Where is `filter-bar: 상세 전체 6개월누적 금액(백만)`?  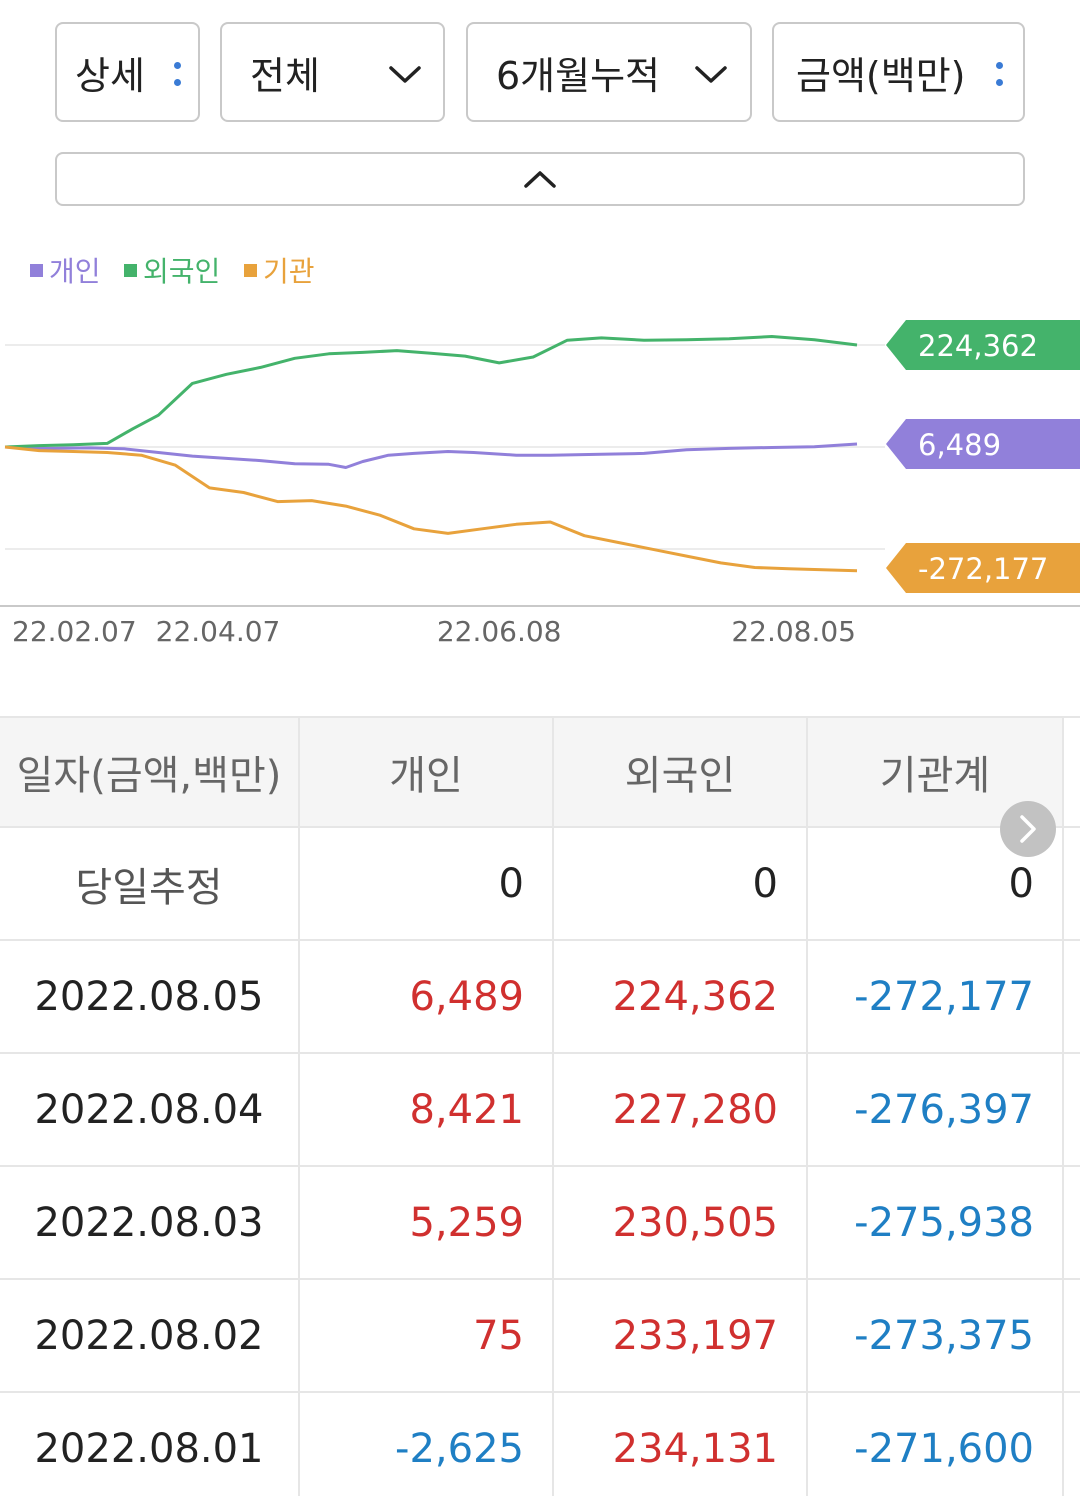 filter-bar: 상세 전체 6개월누적 금액(백만) is located at coordinates (540, 105).